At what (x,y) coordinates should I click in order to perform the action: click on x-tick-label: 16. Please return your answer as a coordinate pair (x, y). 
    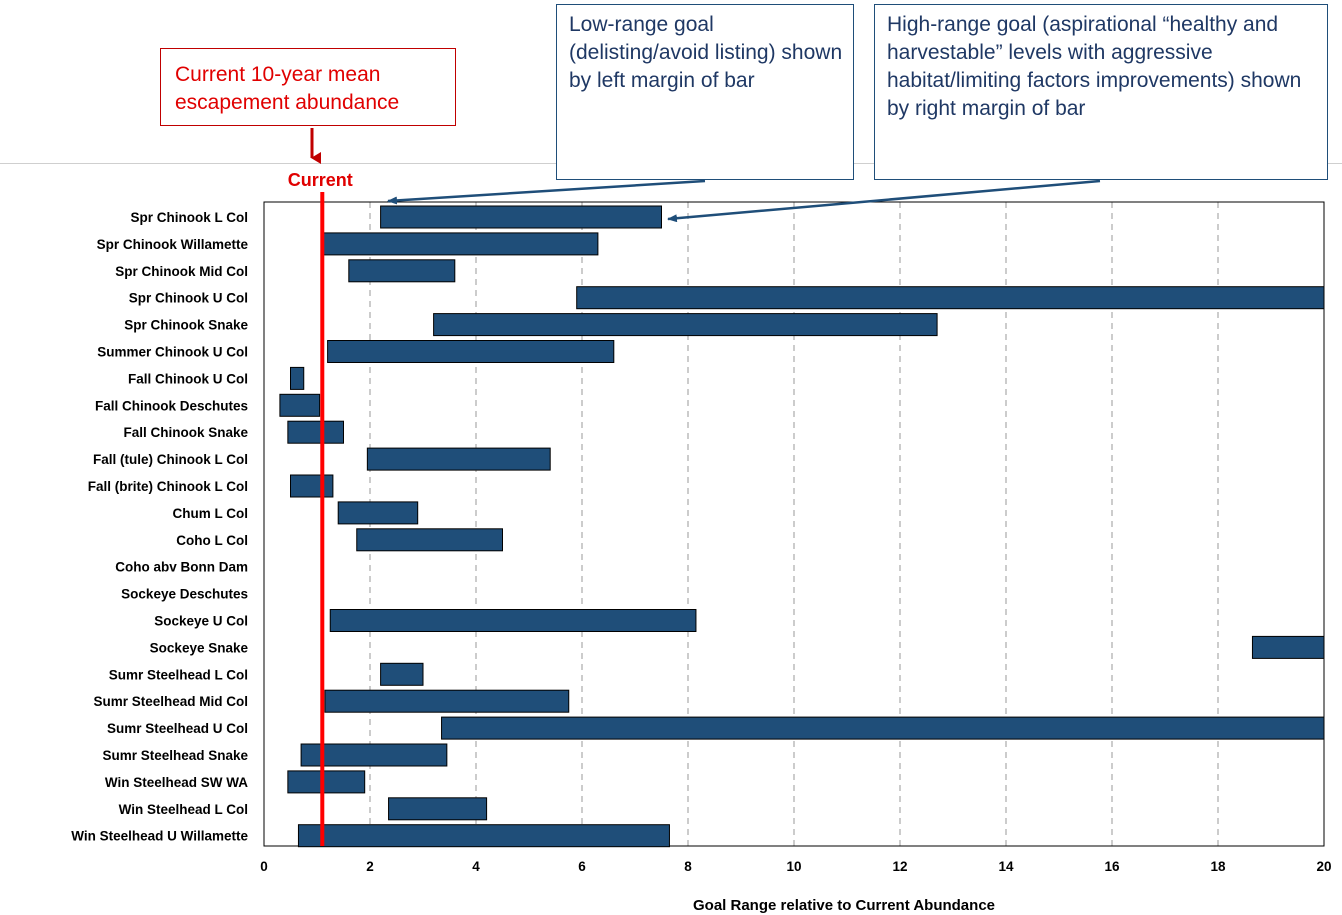
    Looking at the image, I should click on (1112, 866).